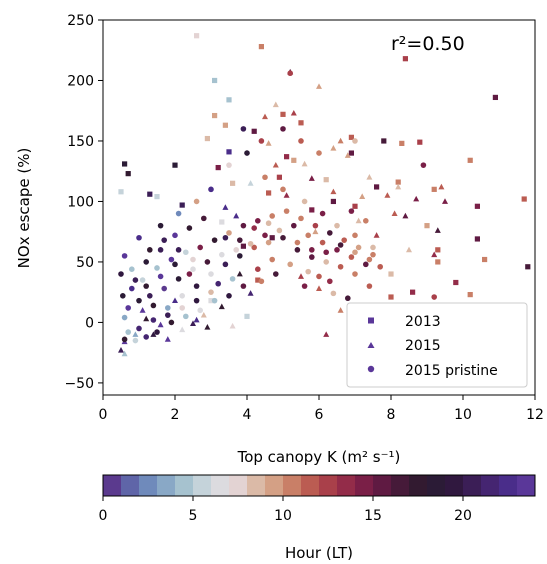 This screenshot has height=564, width=547. Describe the element at coordinates (319, 457) in the screenshot. I see `x-axis-title: Top canopy K (m² s⁻¹)` at that location.